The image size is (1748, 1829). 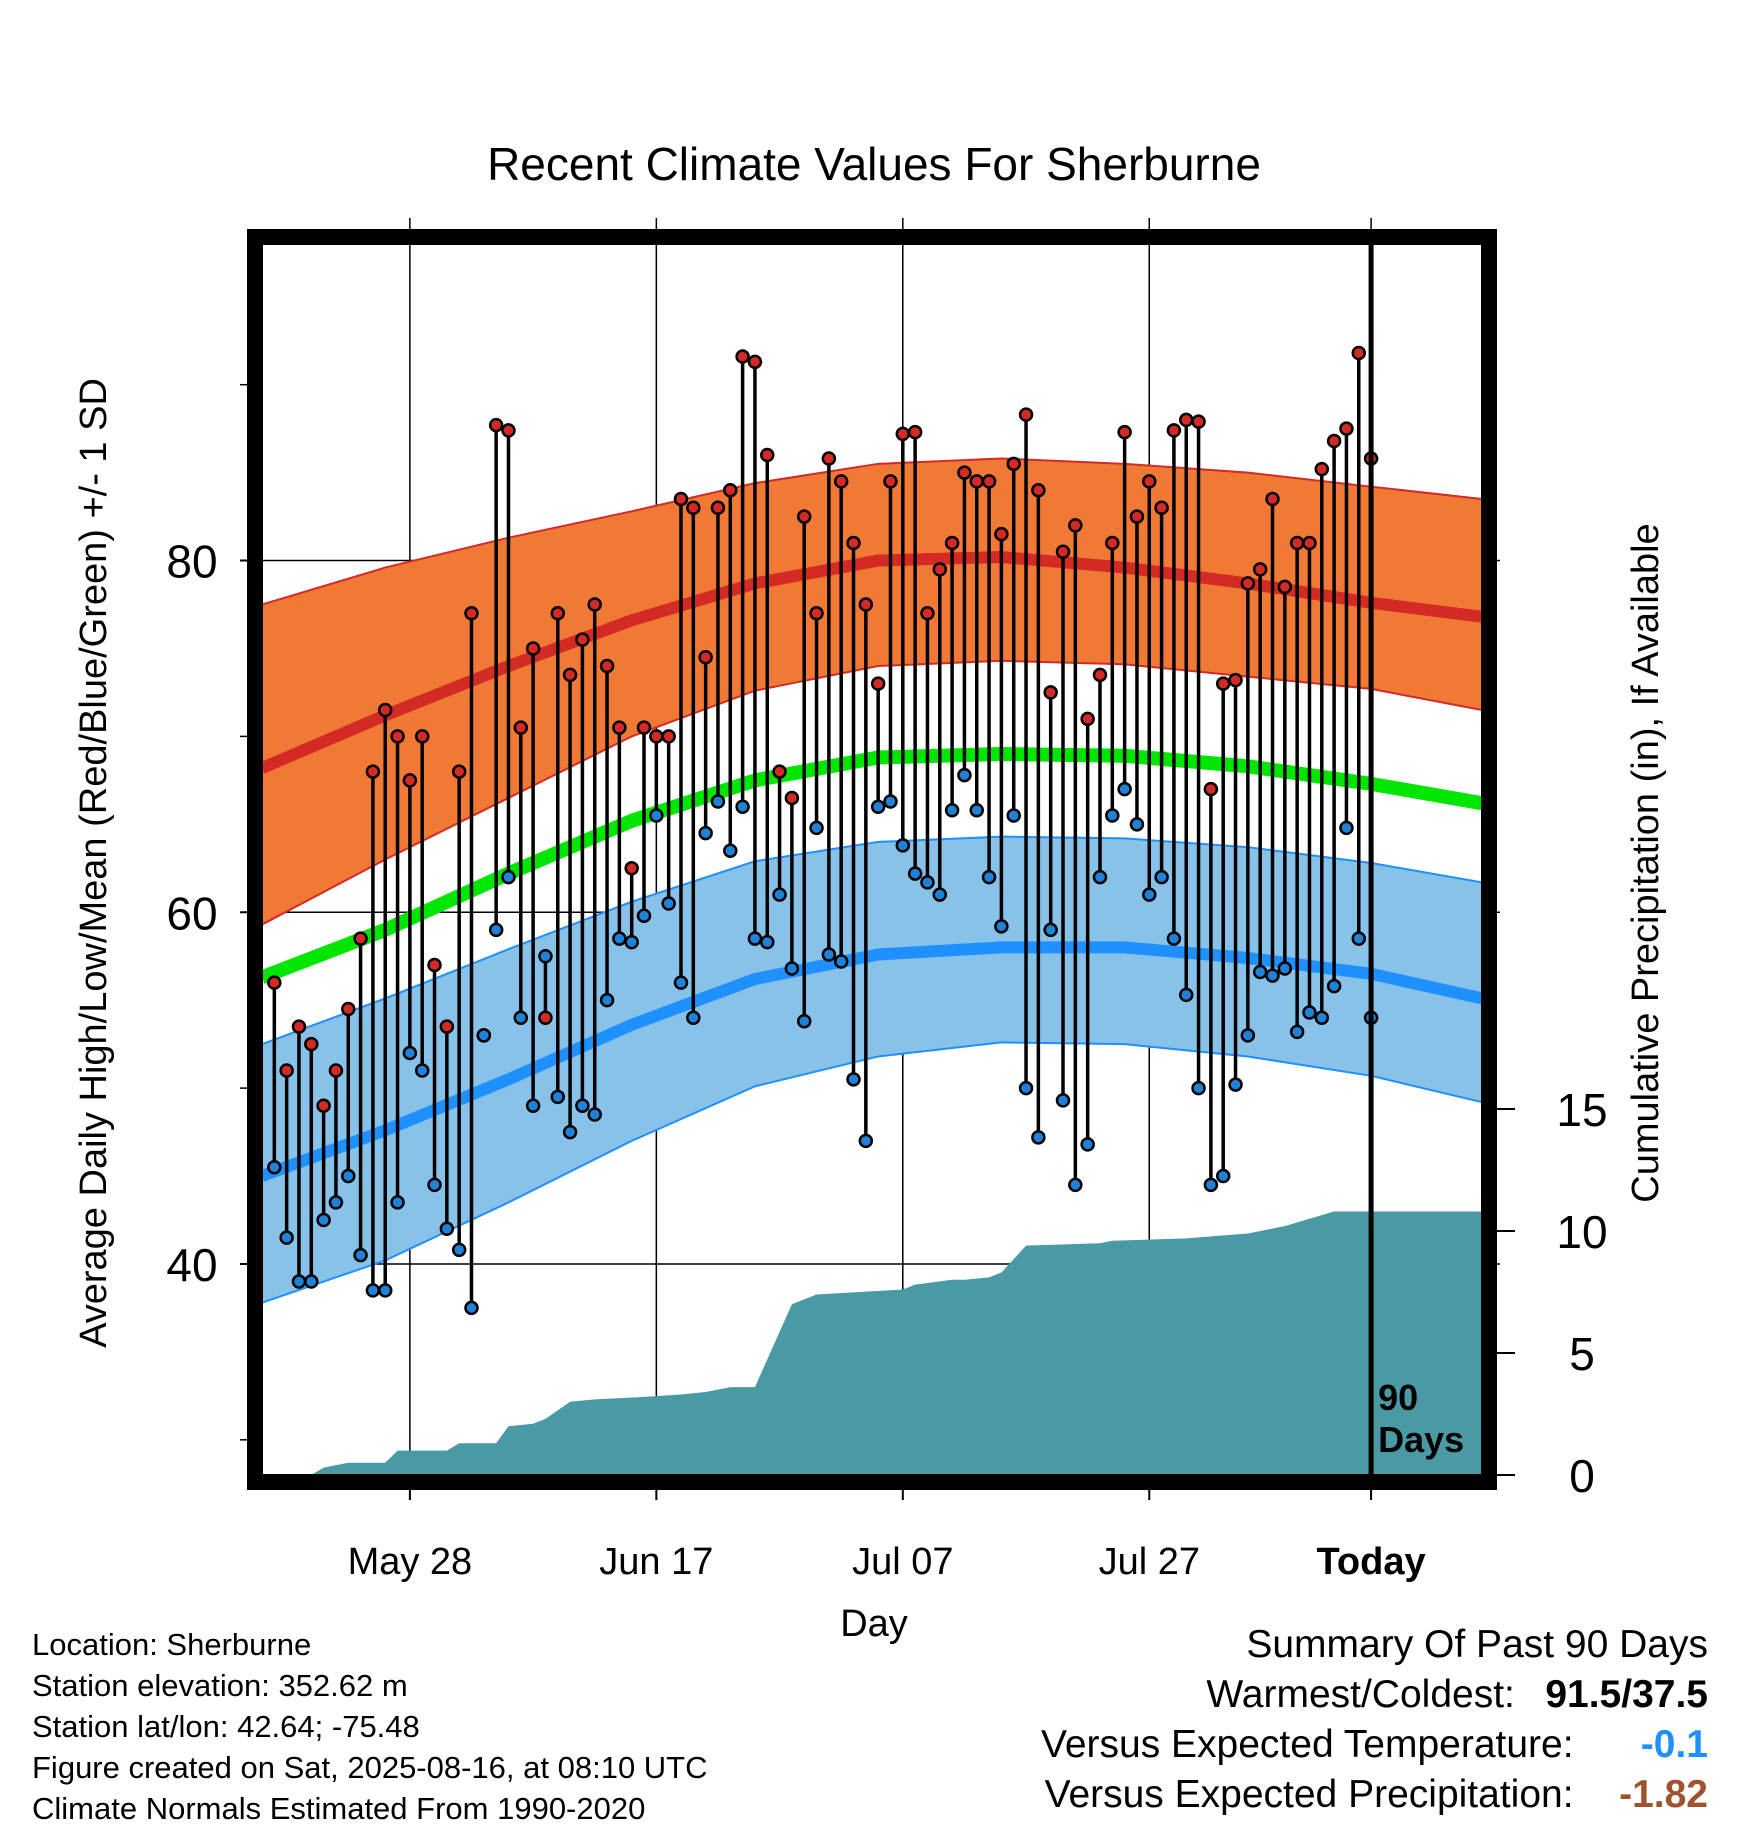 I want to click on y-tick-label: 40, so click(x=191, y=1265).